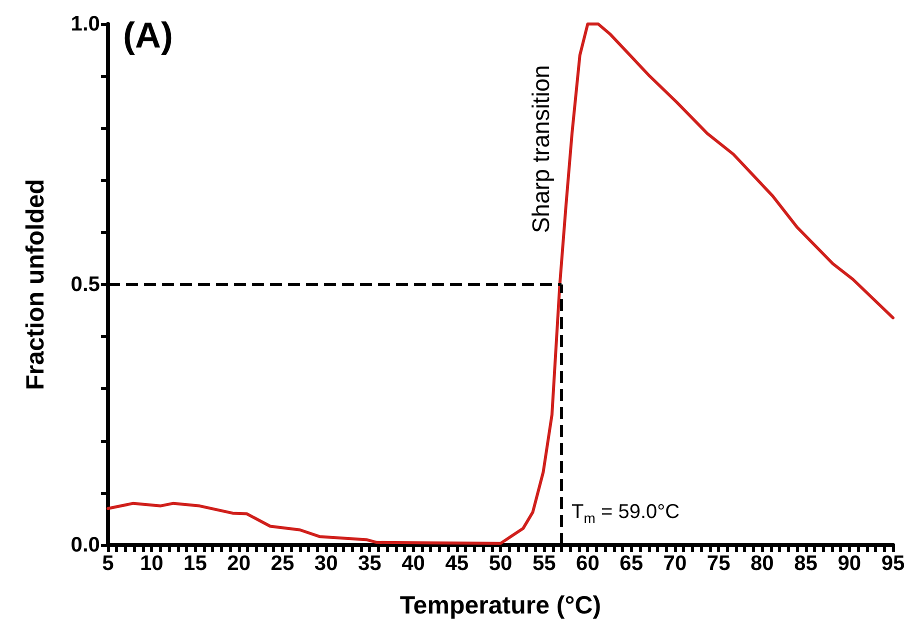 This screenshot has height=637, width=914. I want to click on x-tick-label: 25, so click(282, 563).